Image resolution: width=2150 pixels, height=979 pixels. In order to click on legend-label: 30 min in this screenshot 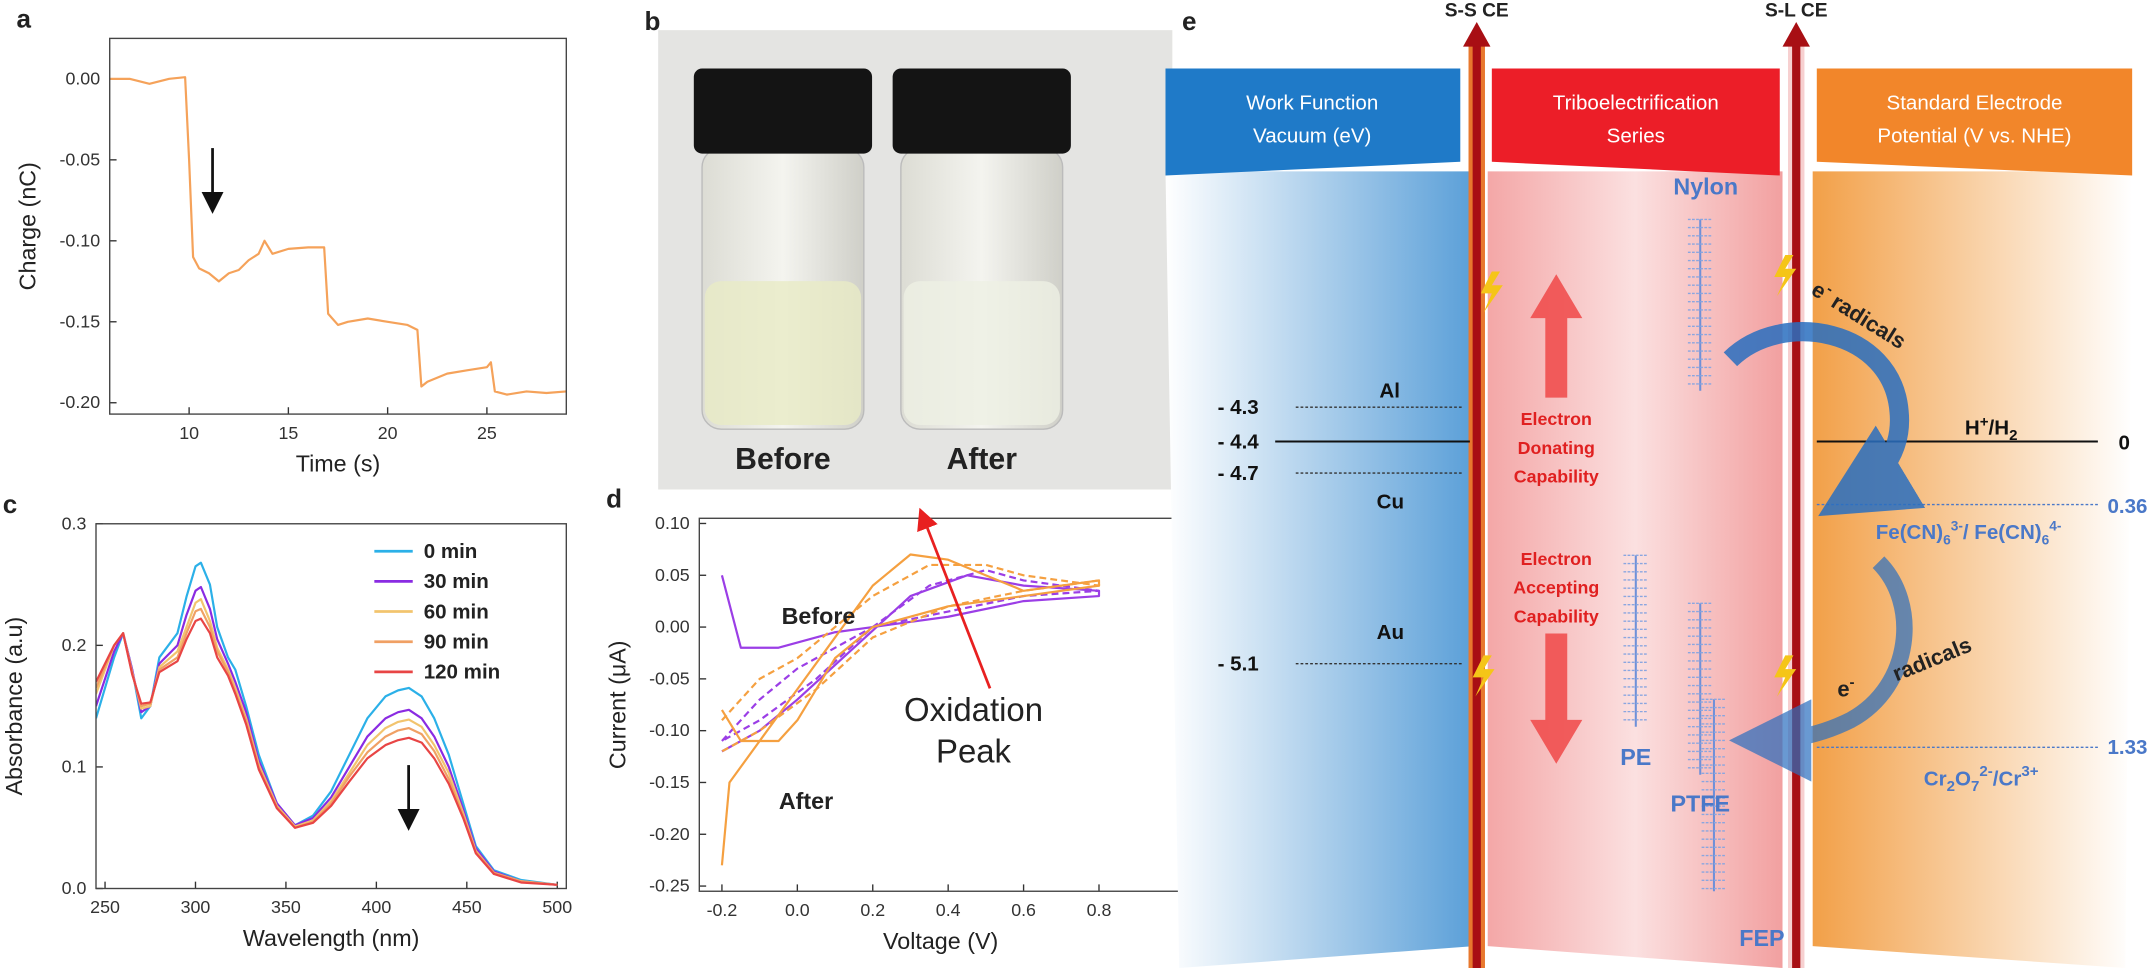, I will do `click(456, 581)`.